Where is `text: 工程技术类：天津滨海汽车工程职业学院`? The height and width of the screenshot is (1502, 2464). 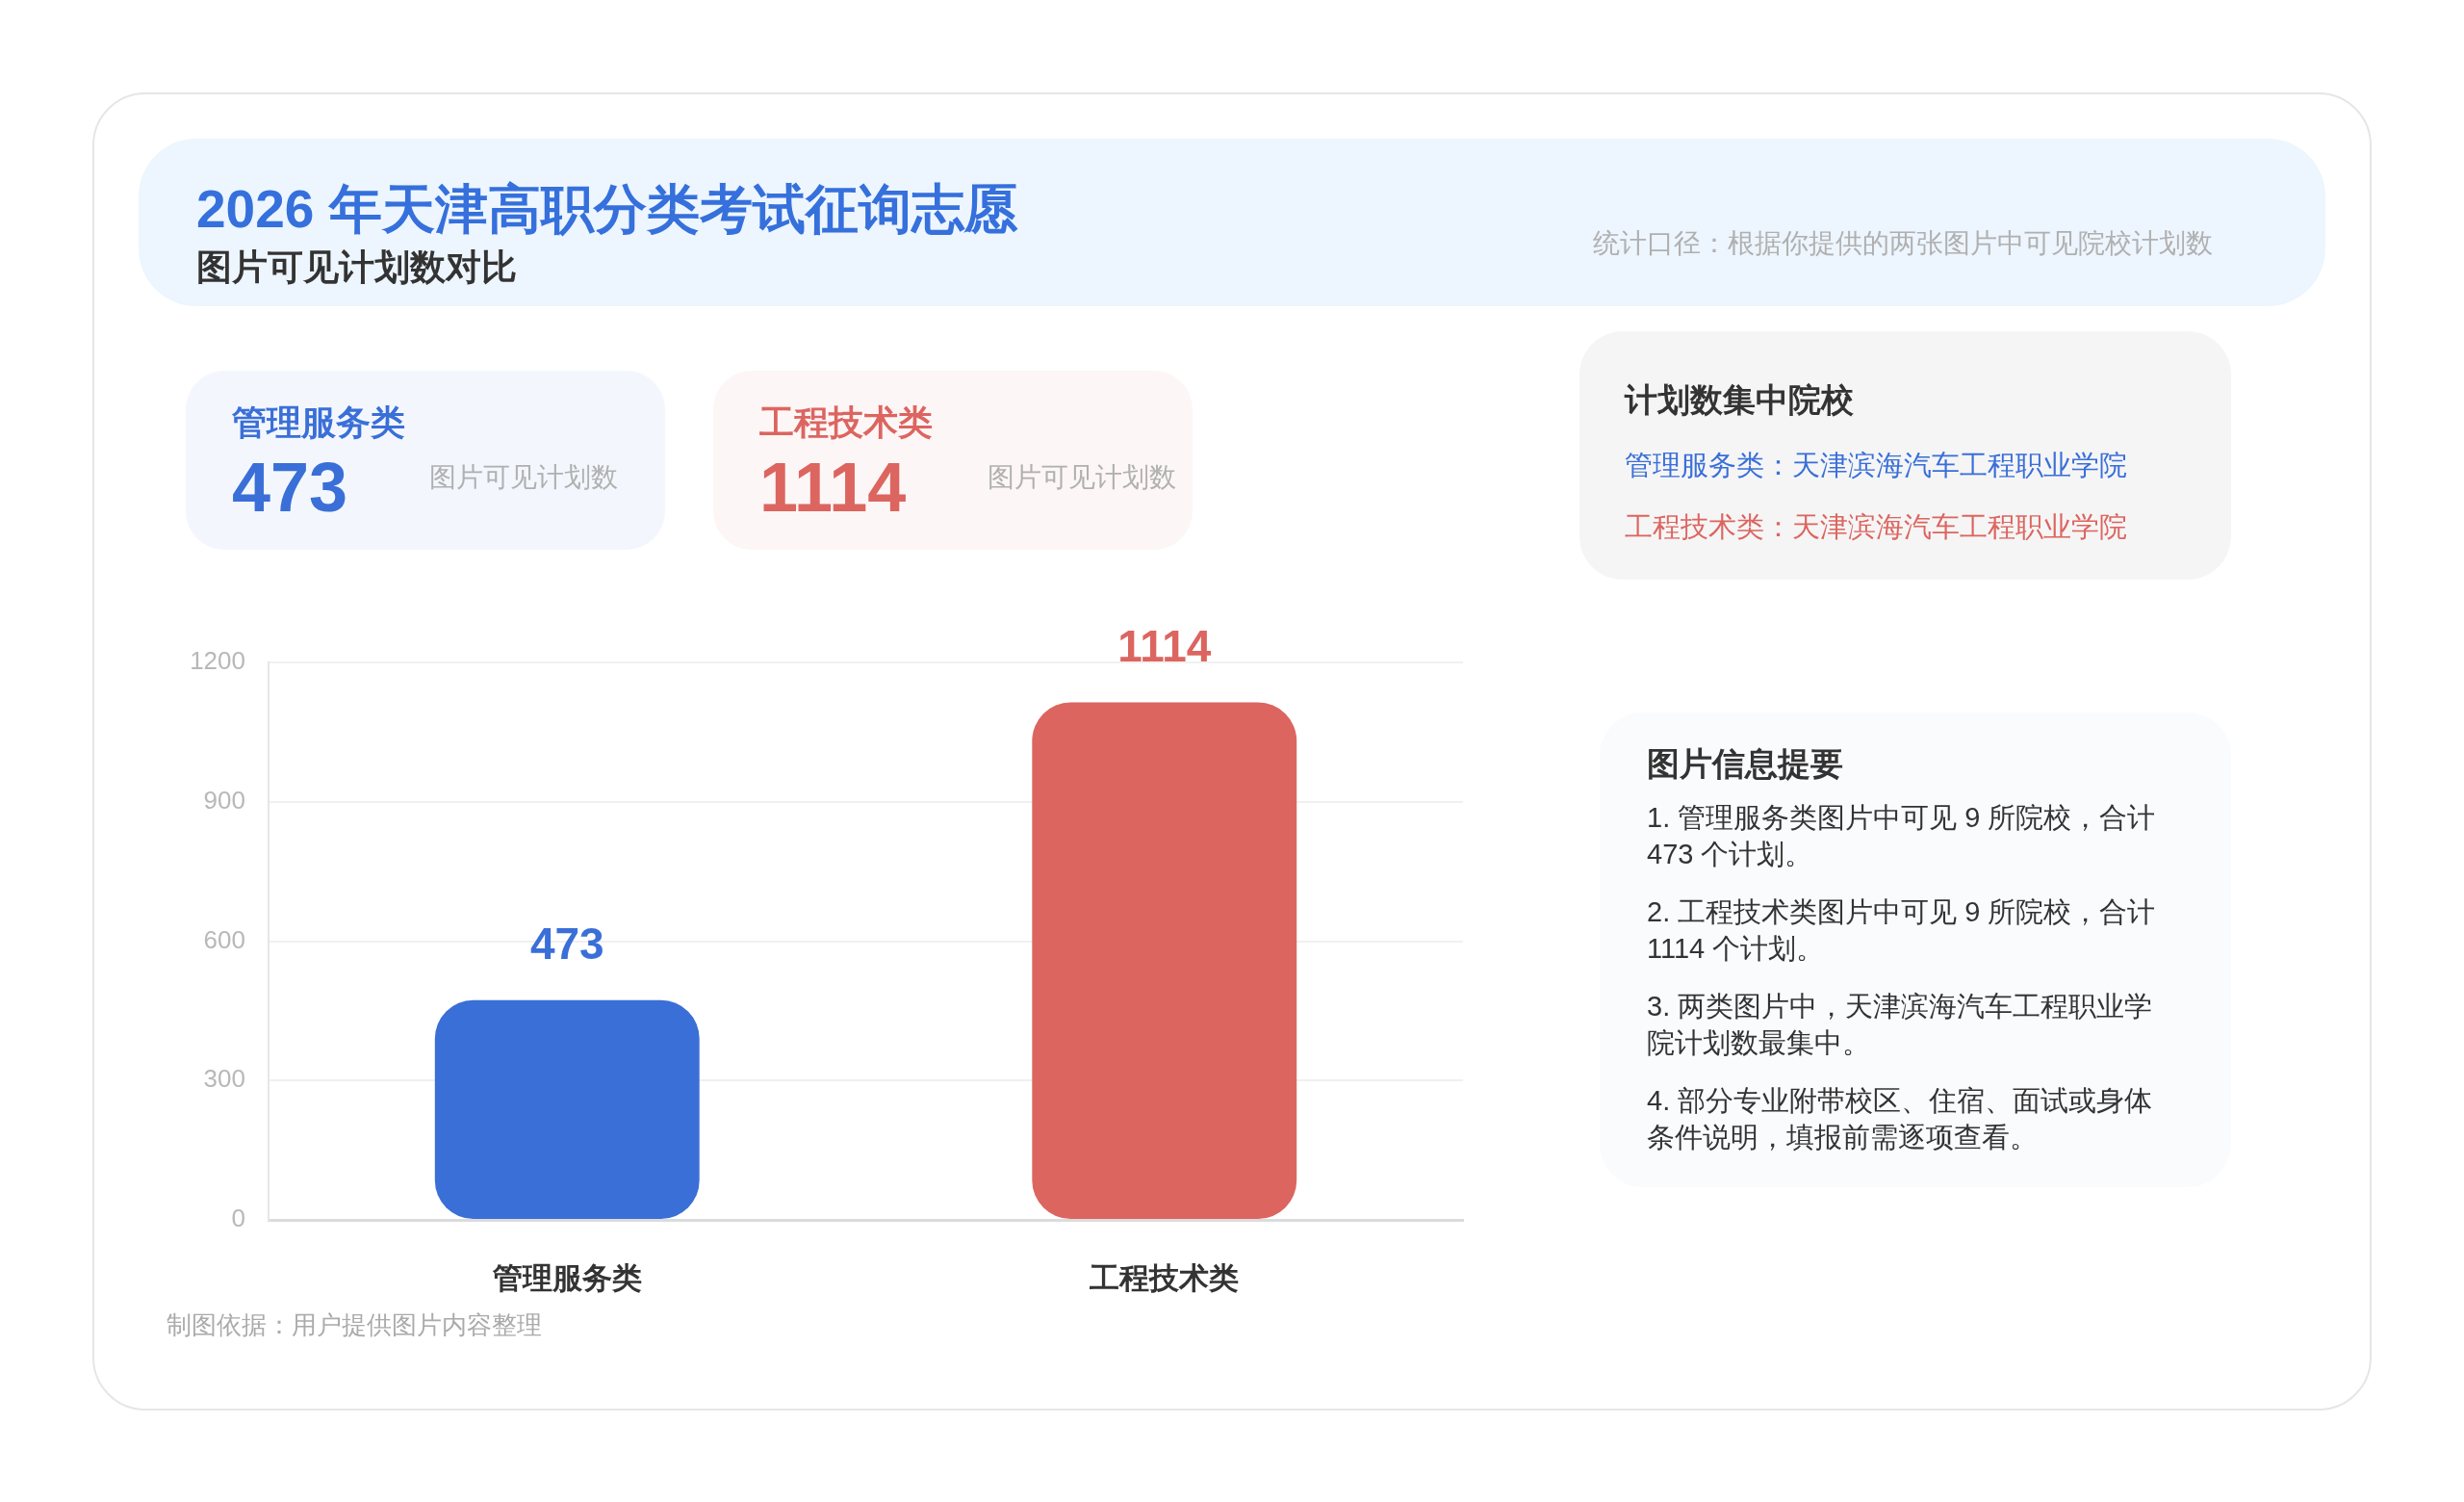
text: 工程技术类：天津滨海汽车工程职业学院 is located at coordinates (1876, 527).